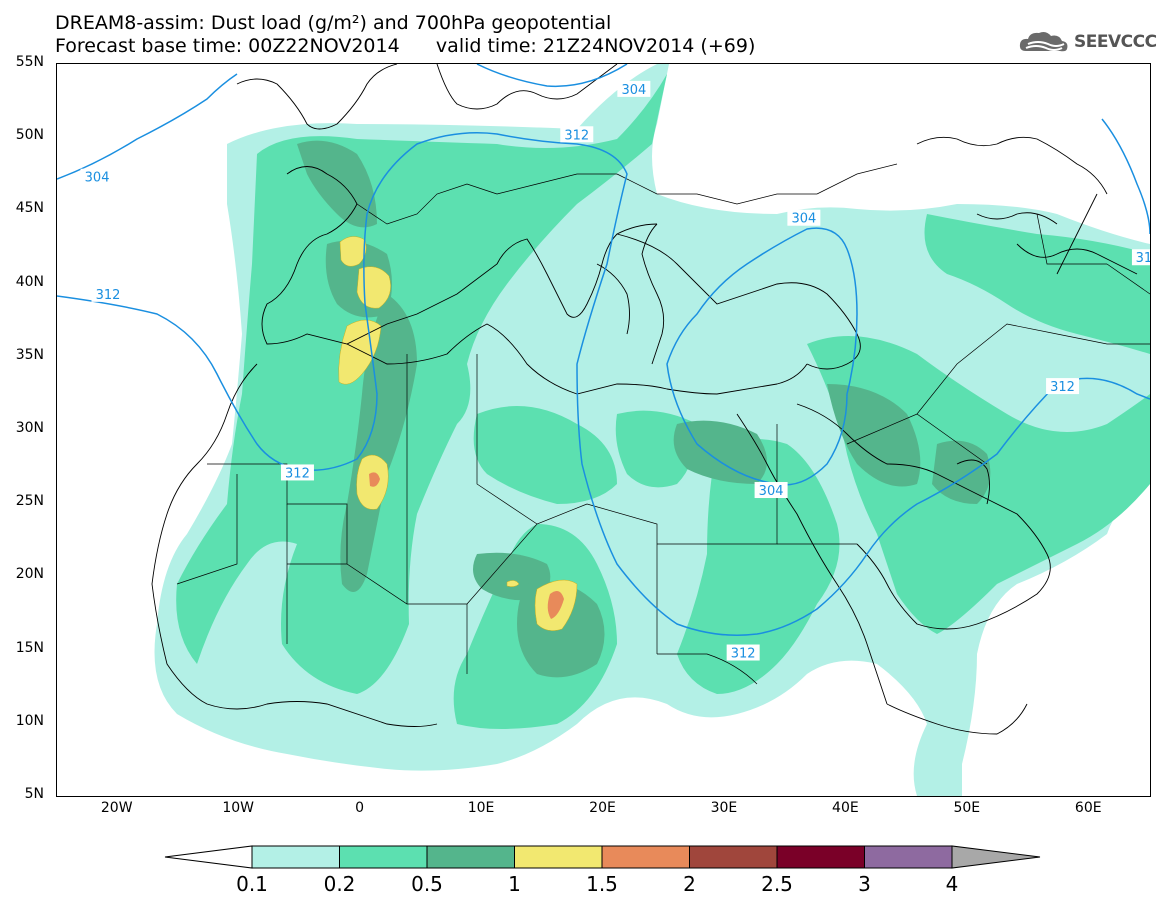 This screenshot has height=907, width=1165. Describe the element at coordinates (208, 857) in the screenshot. I see `colorbar-left-arrow` at that location.